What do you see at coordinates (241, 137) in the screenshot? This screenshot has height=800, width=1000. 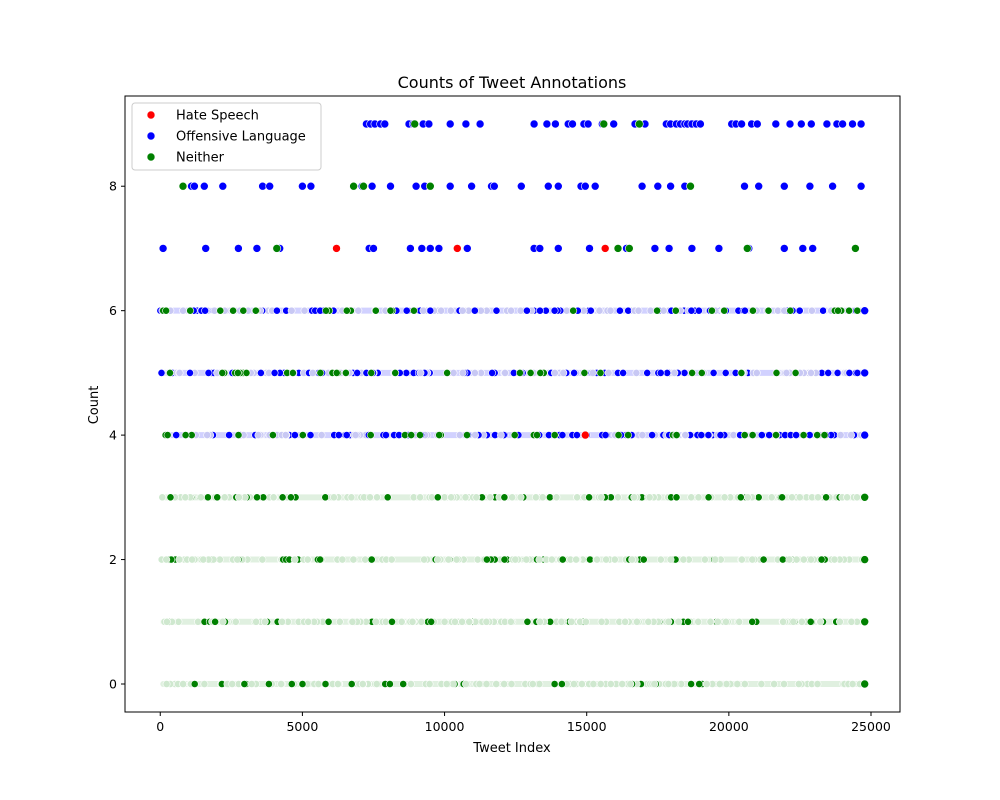 I see `legend-label: Offensive Language` at bounding box center [241, 137].